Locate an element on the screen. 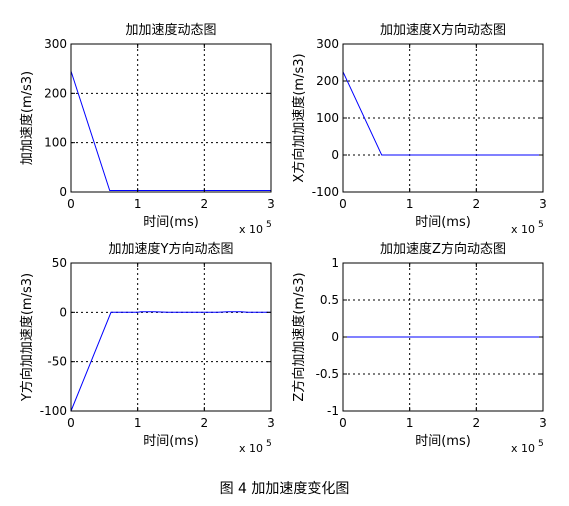 This screenshot has width=569, height=506. y-axis-label: 加加速度(m/s3) is located at coordinates (27, 118).